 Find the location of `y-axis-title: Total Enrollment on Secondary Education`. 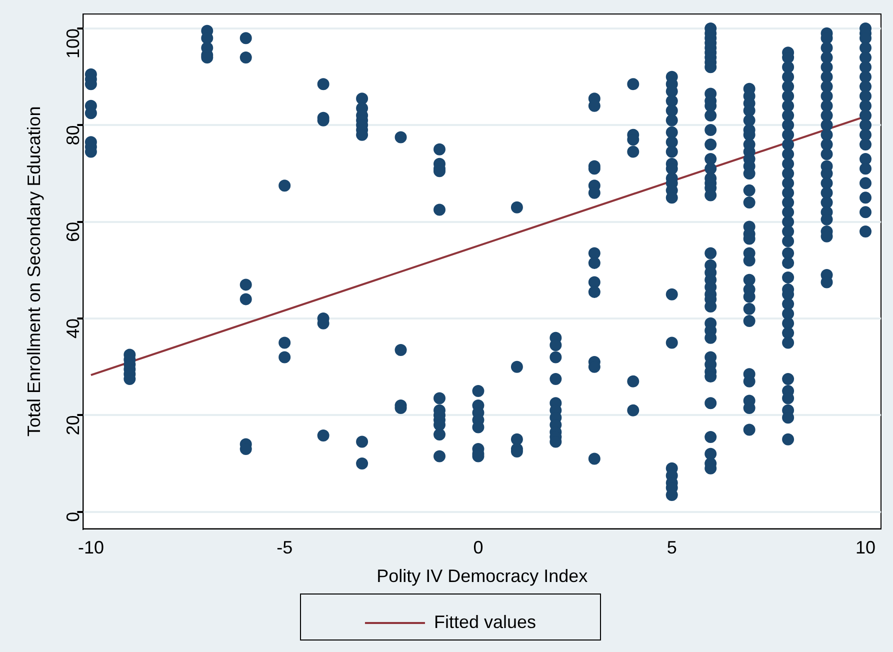

y-axis-title: Total Enrollment on Secondary Education is located at coordinates (34, 271).